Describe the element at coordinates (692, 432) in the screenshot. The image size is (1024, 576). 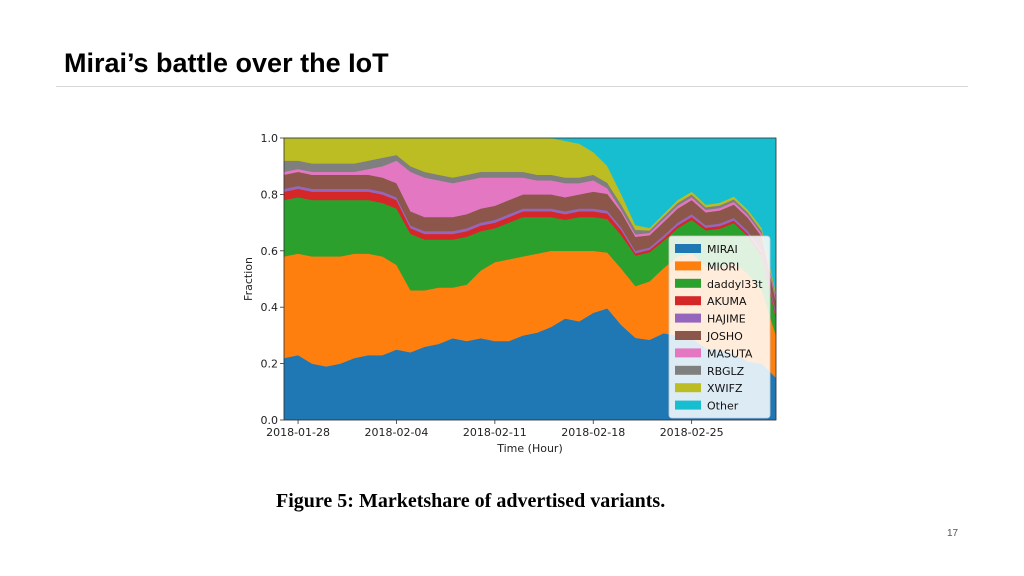
I see `x-tick-label: 2018-02-25` at that location.